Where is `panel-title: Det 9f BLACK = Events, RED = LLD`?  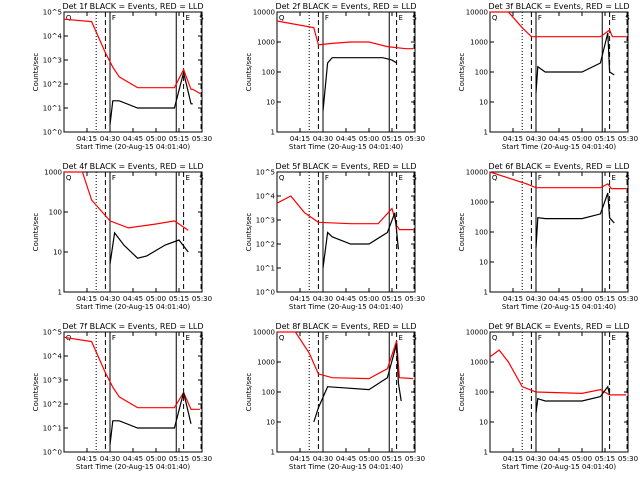 panel-title: Det 9f BLACK = Events, RED = LLD is located at coordinates (558, 326).